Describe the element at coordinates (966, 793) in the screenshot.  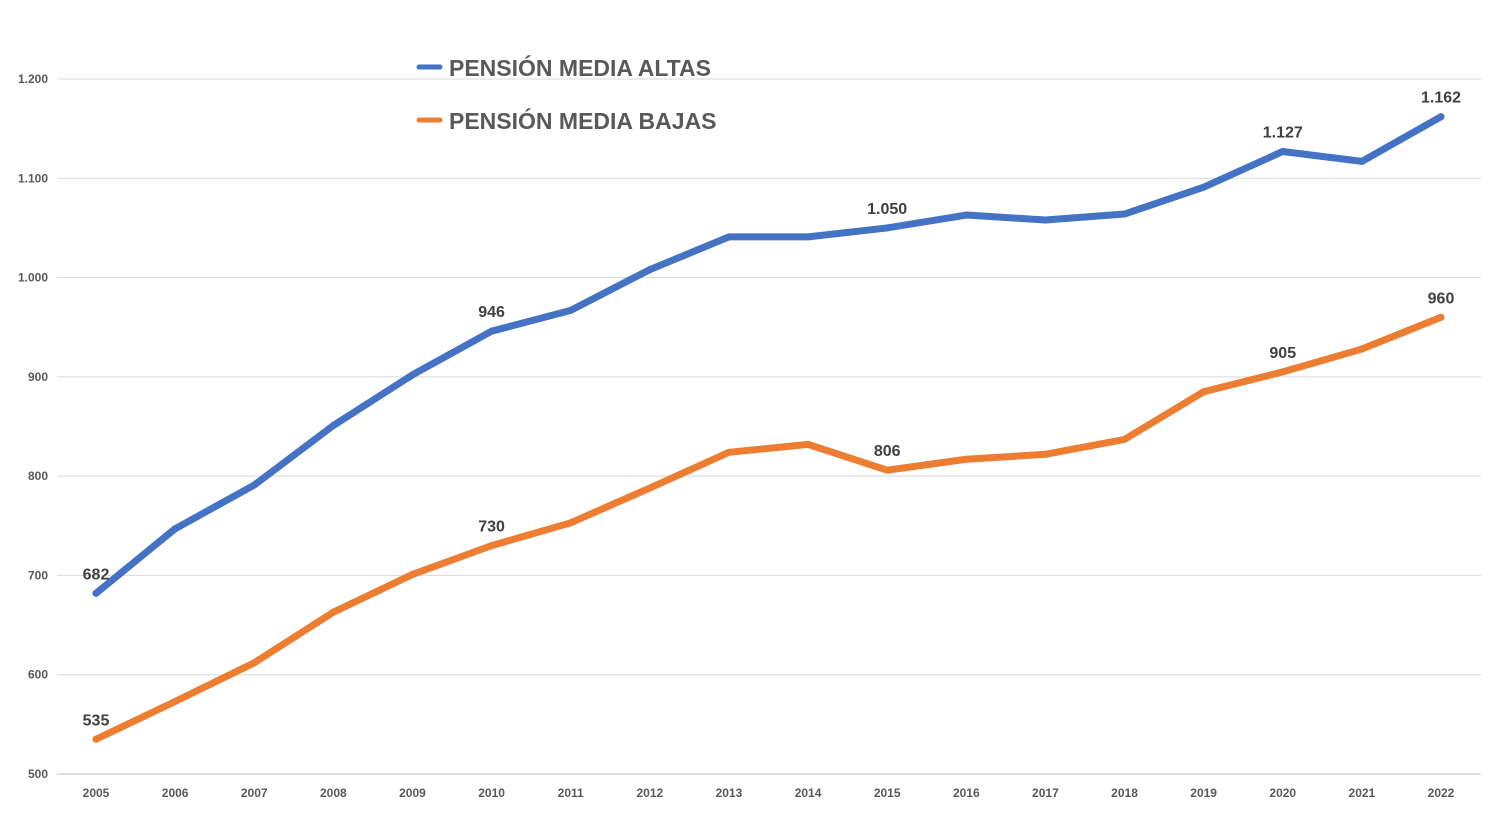
I see `x-tick-label: 2016` at that location.